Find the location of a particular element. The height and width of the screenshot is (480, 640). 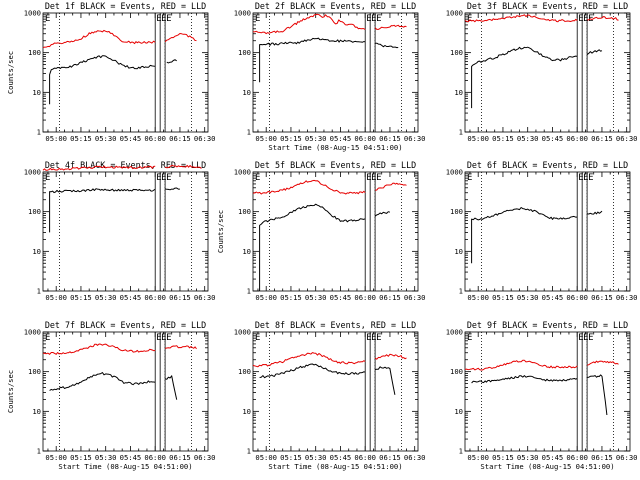

panel-title: Det 9f BLACK = Events, RED = LLD is located at coordinates (547, 325).